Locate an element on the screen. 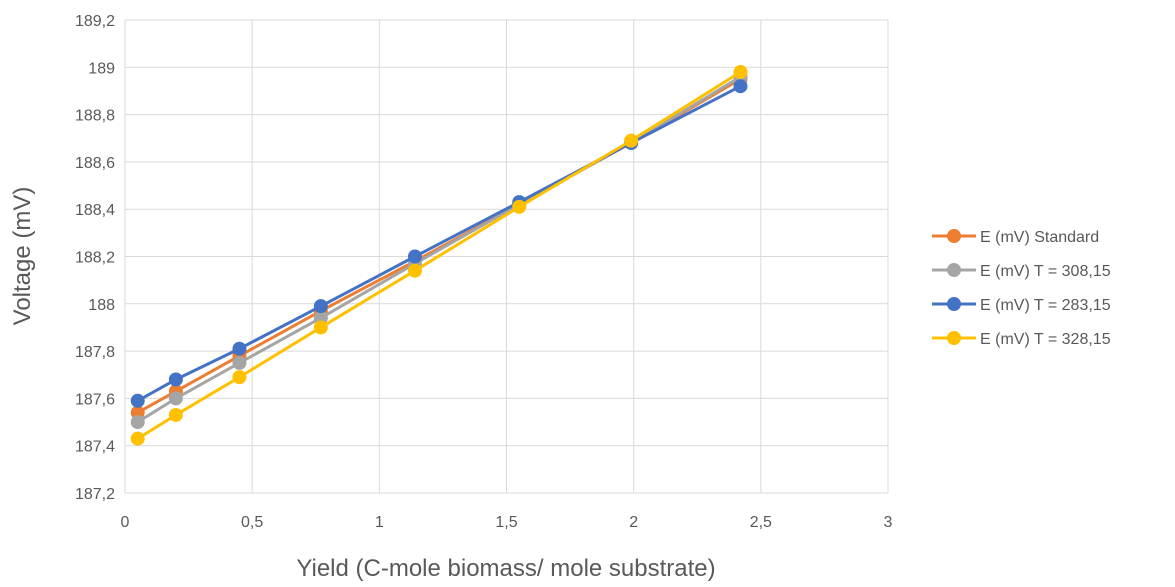 This screenshot has height=587, width=1175. y-tick-label: 188,2 is located at coordinates (95, 258).